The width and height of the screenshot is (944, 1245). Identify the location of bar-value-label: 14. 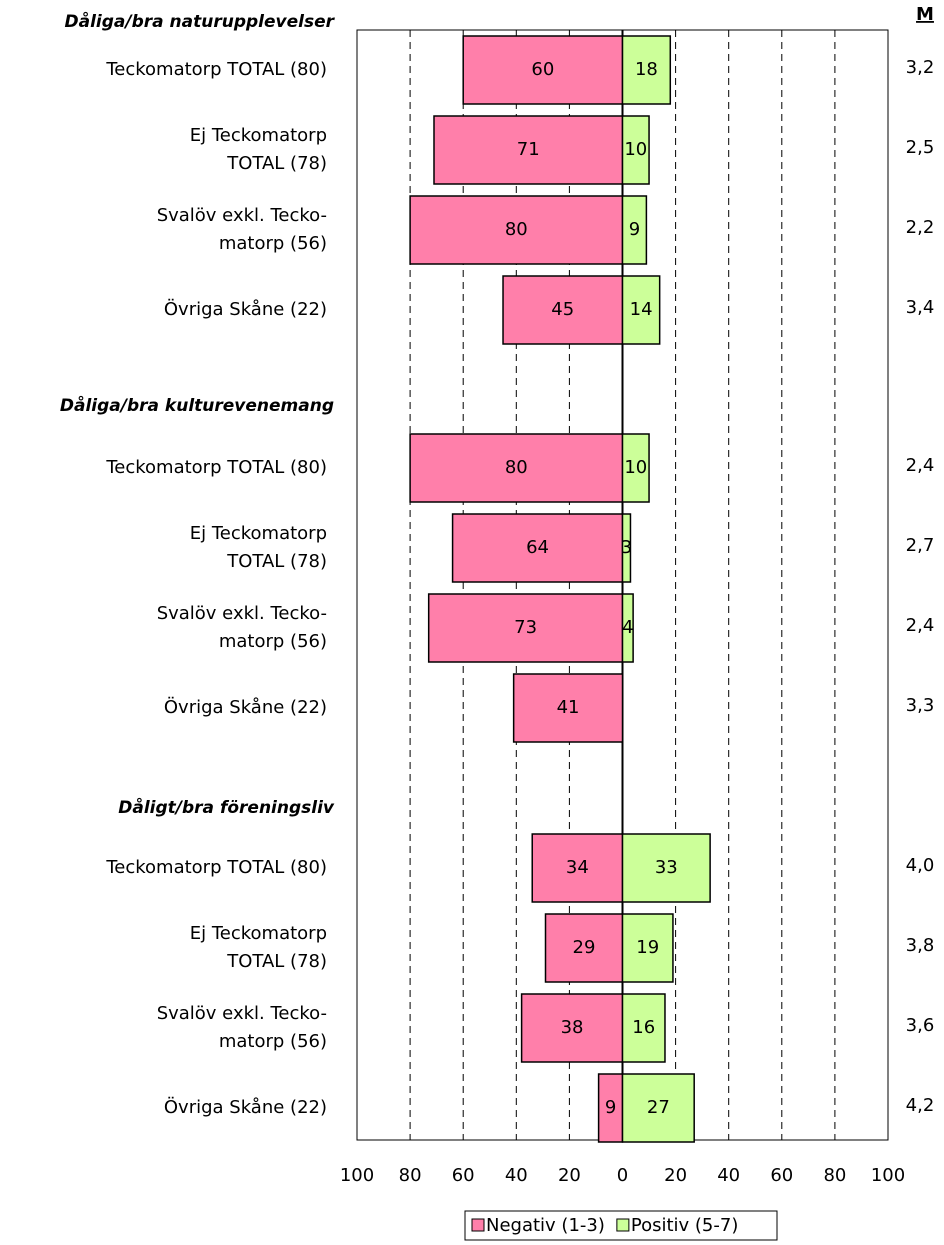
(641, 309).